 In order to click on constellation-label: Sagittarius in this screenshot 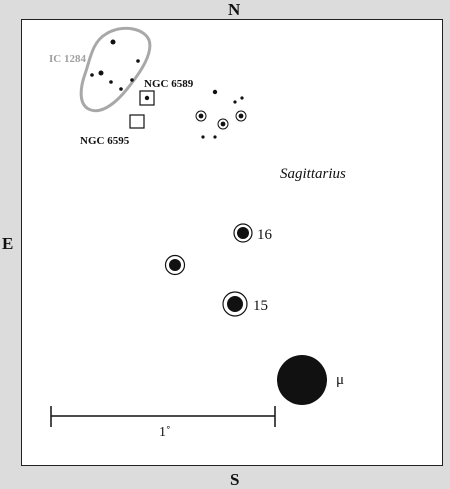, I will do `click(313, 174)`.